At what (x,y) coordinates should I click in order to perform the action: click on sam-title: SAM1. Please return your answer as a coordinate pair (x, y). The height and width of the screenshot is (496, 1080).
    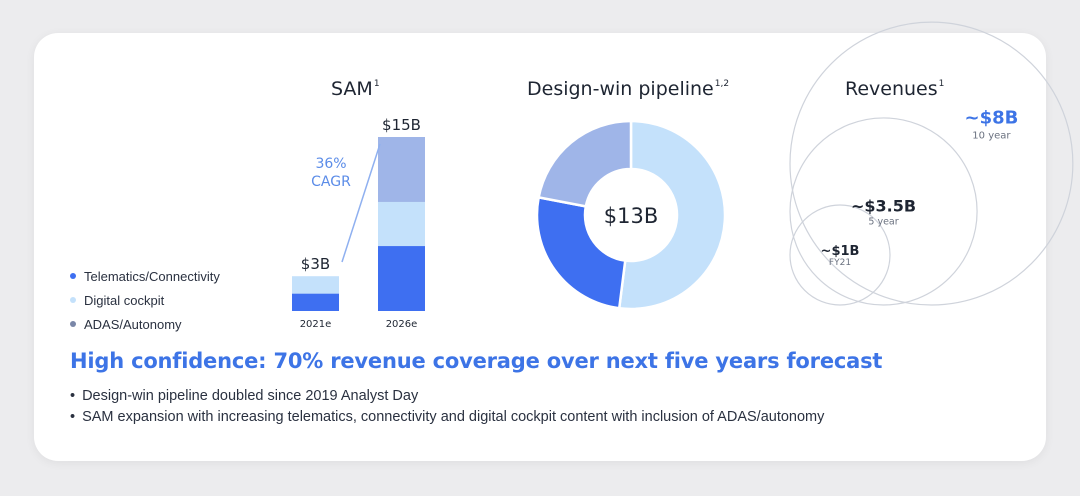
    Looking at the image, I should click on (355, 89).